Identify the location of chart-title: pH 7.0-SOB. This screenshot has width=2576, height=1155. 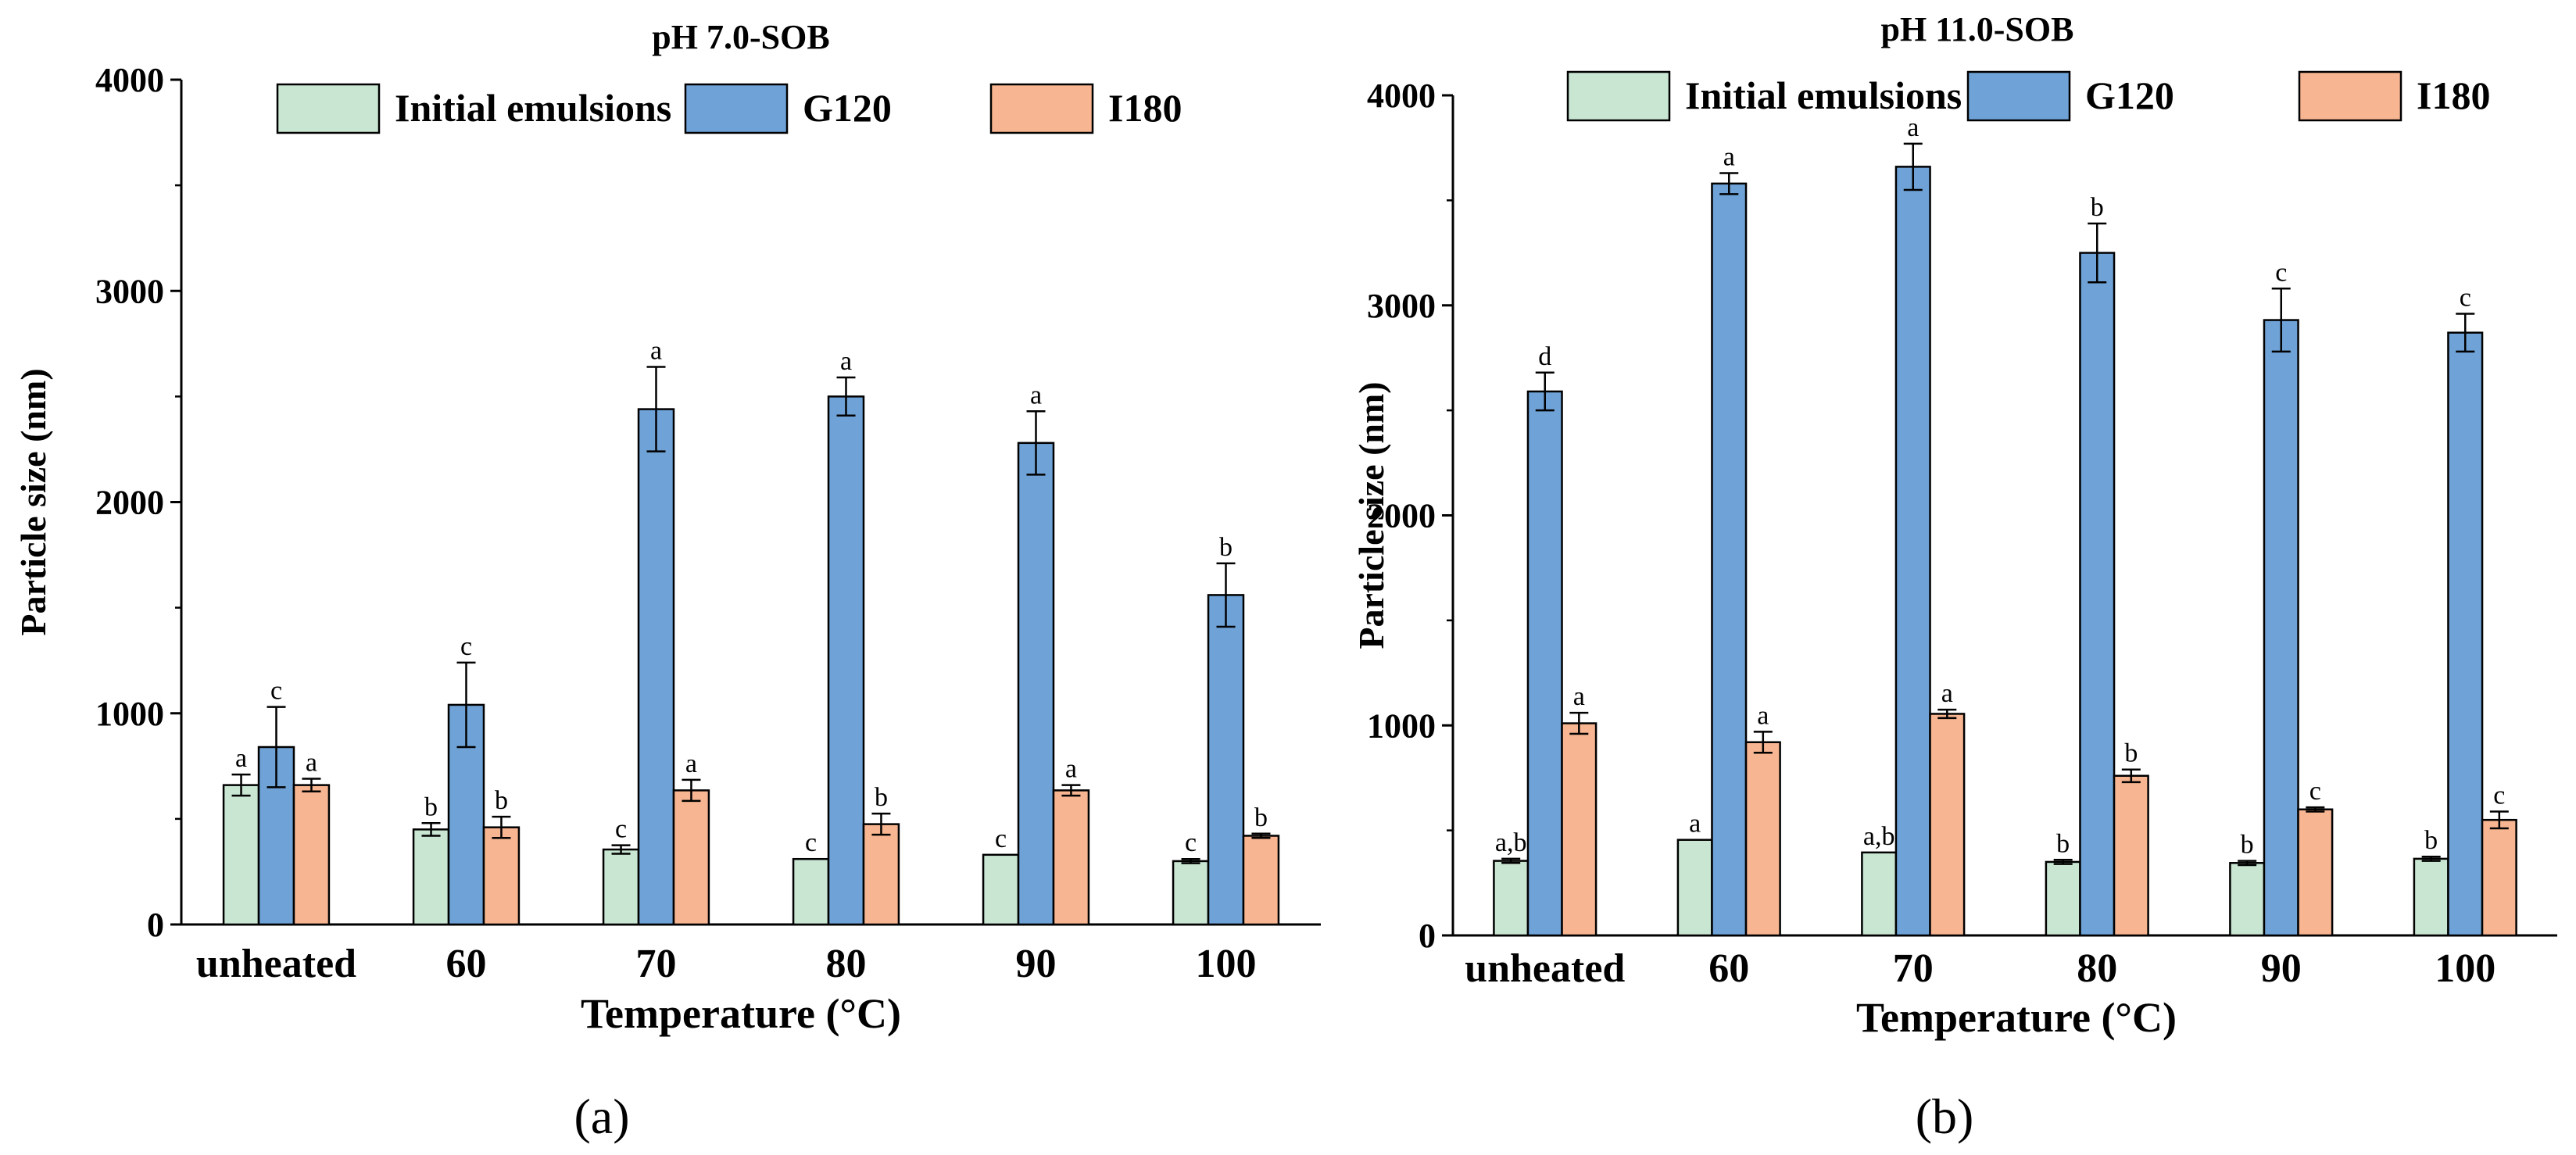
(740, 37).